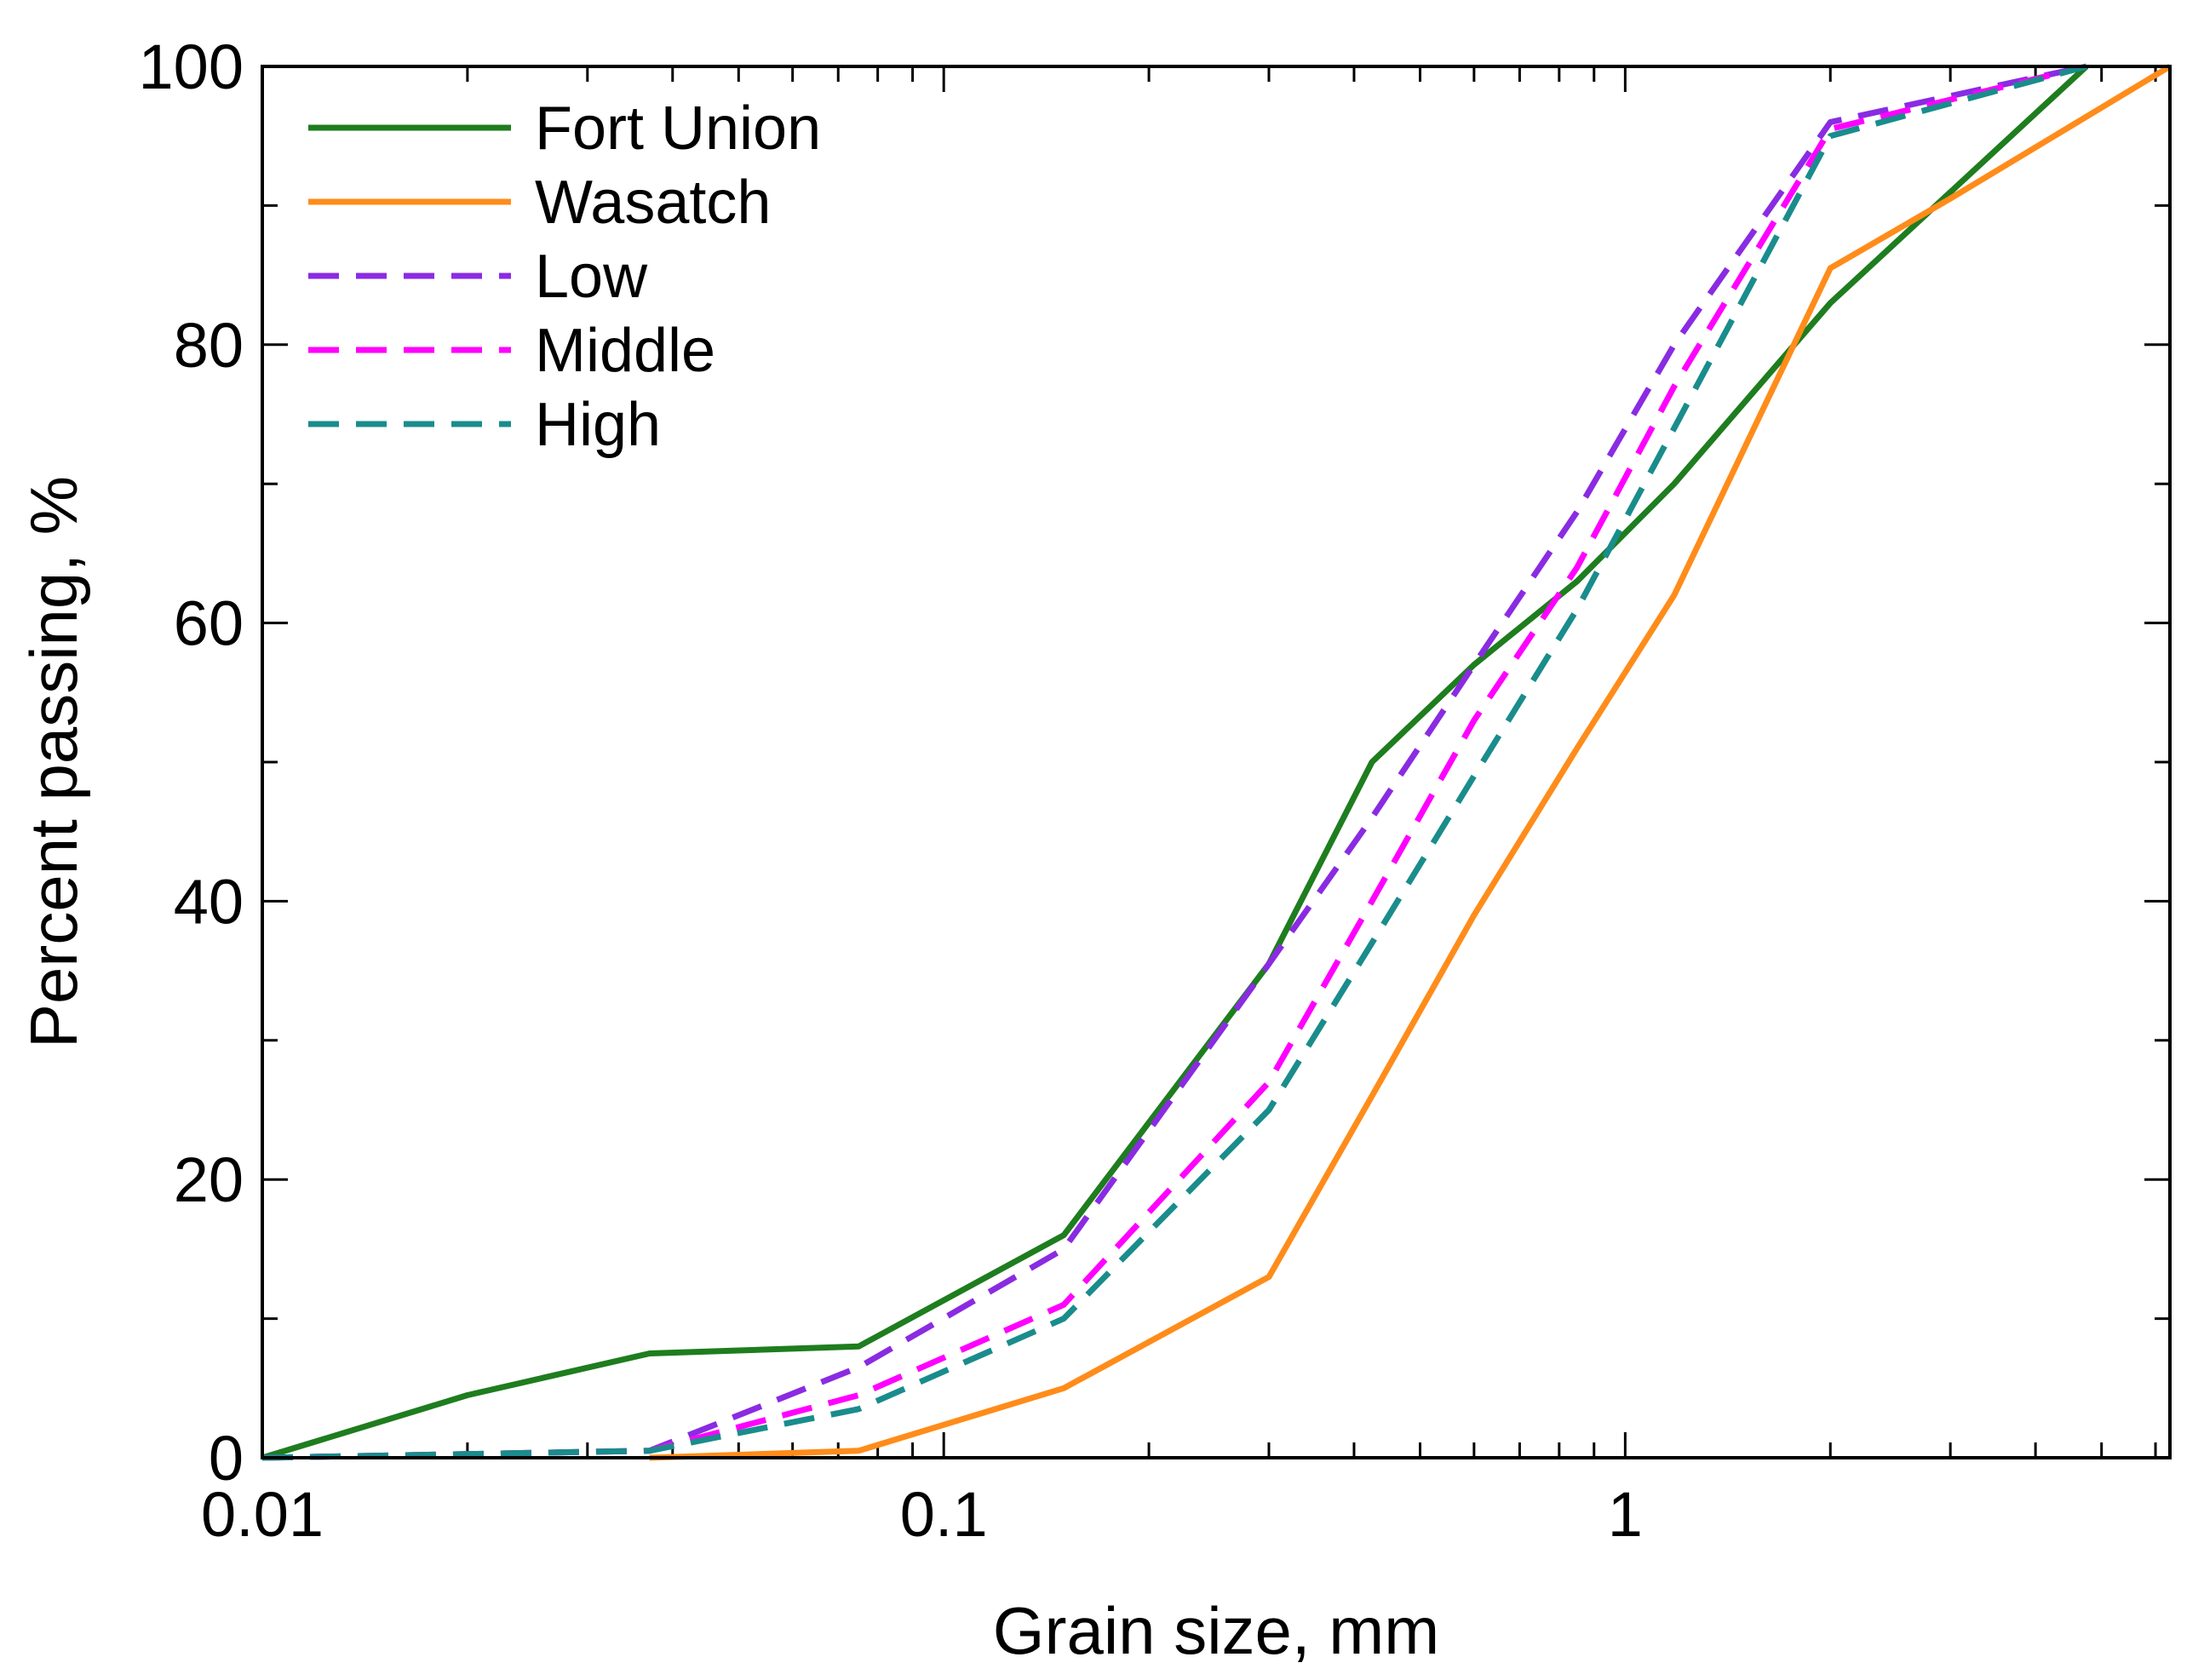 The width and height of the screenshot is (2204, 1680). I want to click on legend-label-high: High, so click(598, 425).